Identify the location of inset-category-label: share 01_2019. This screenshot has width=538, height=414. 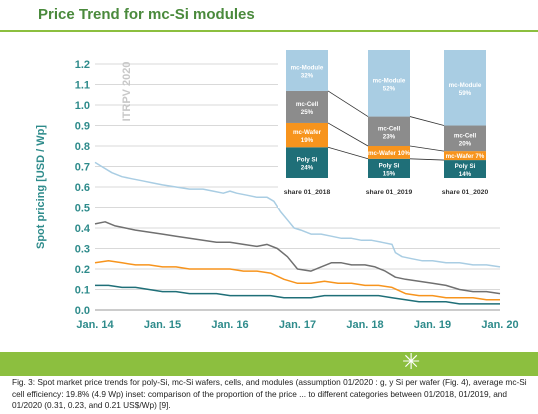
(389, 192).